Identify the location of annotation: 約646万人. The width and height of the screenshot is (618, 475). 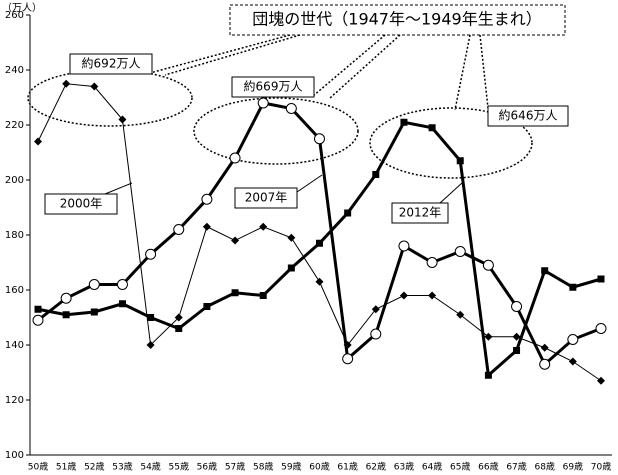
(528, 115).